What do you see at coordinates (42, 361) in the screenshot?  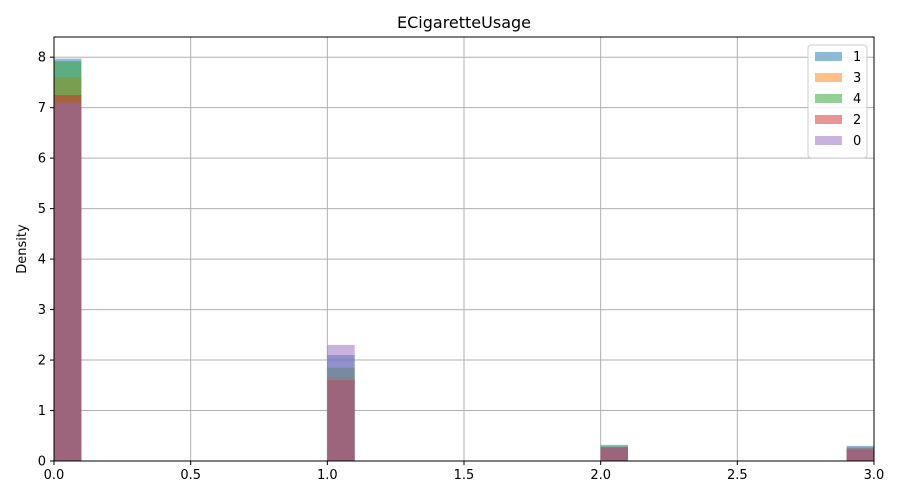 I see `y-tick-label: 2` at bounding box center [42, 361].